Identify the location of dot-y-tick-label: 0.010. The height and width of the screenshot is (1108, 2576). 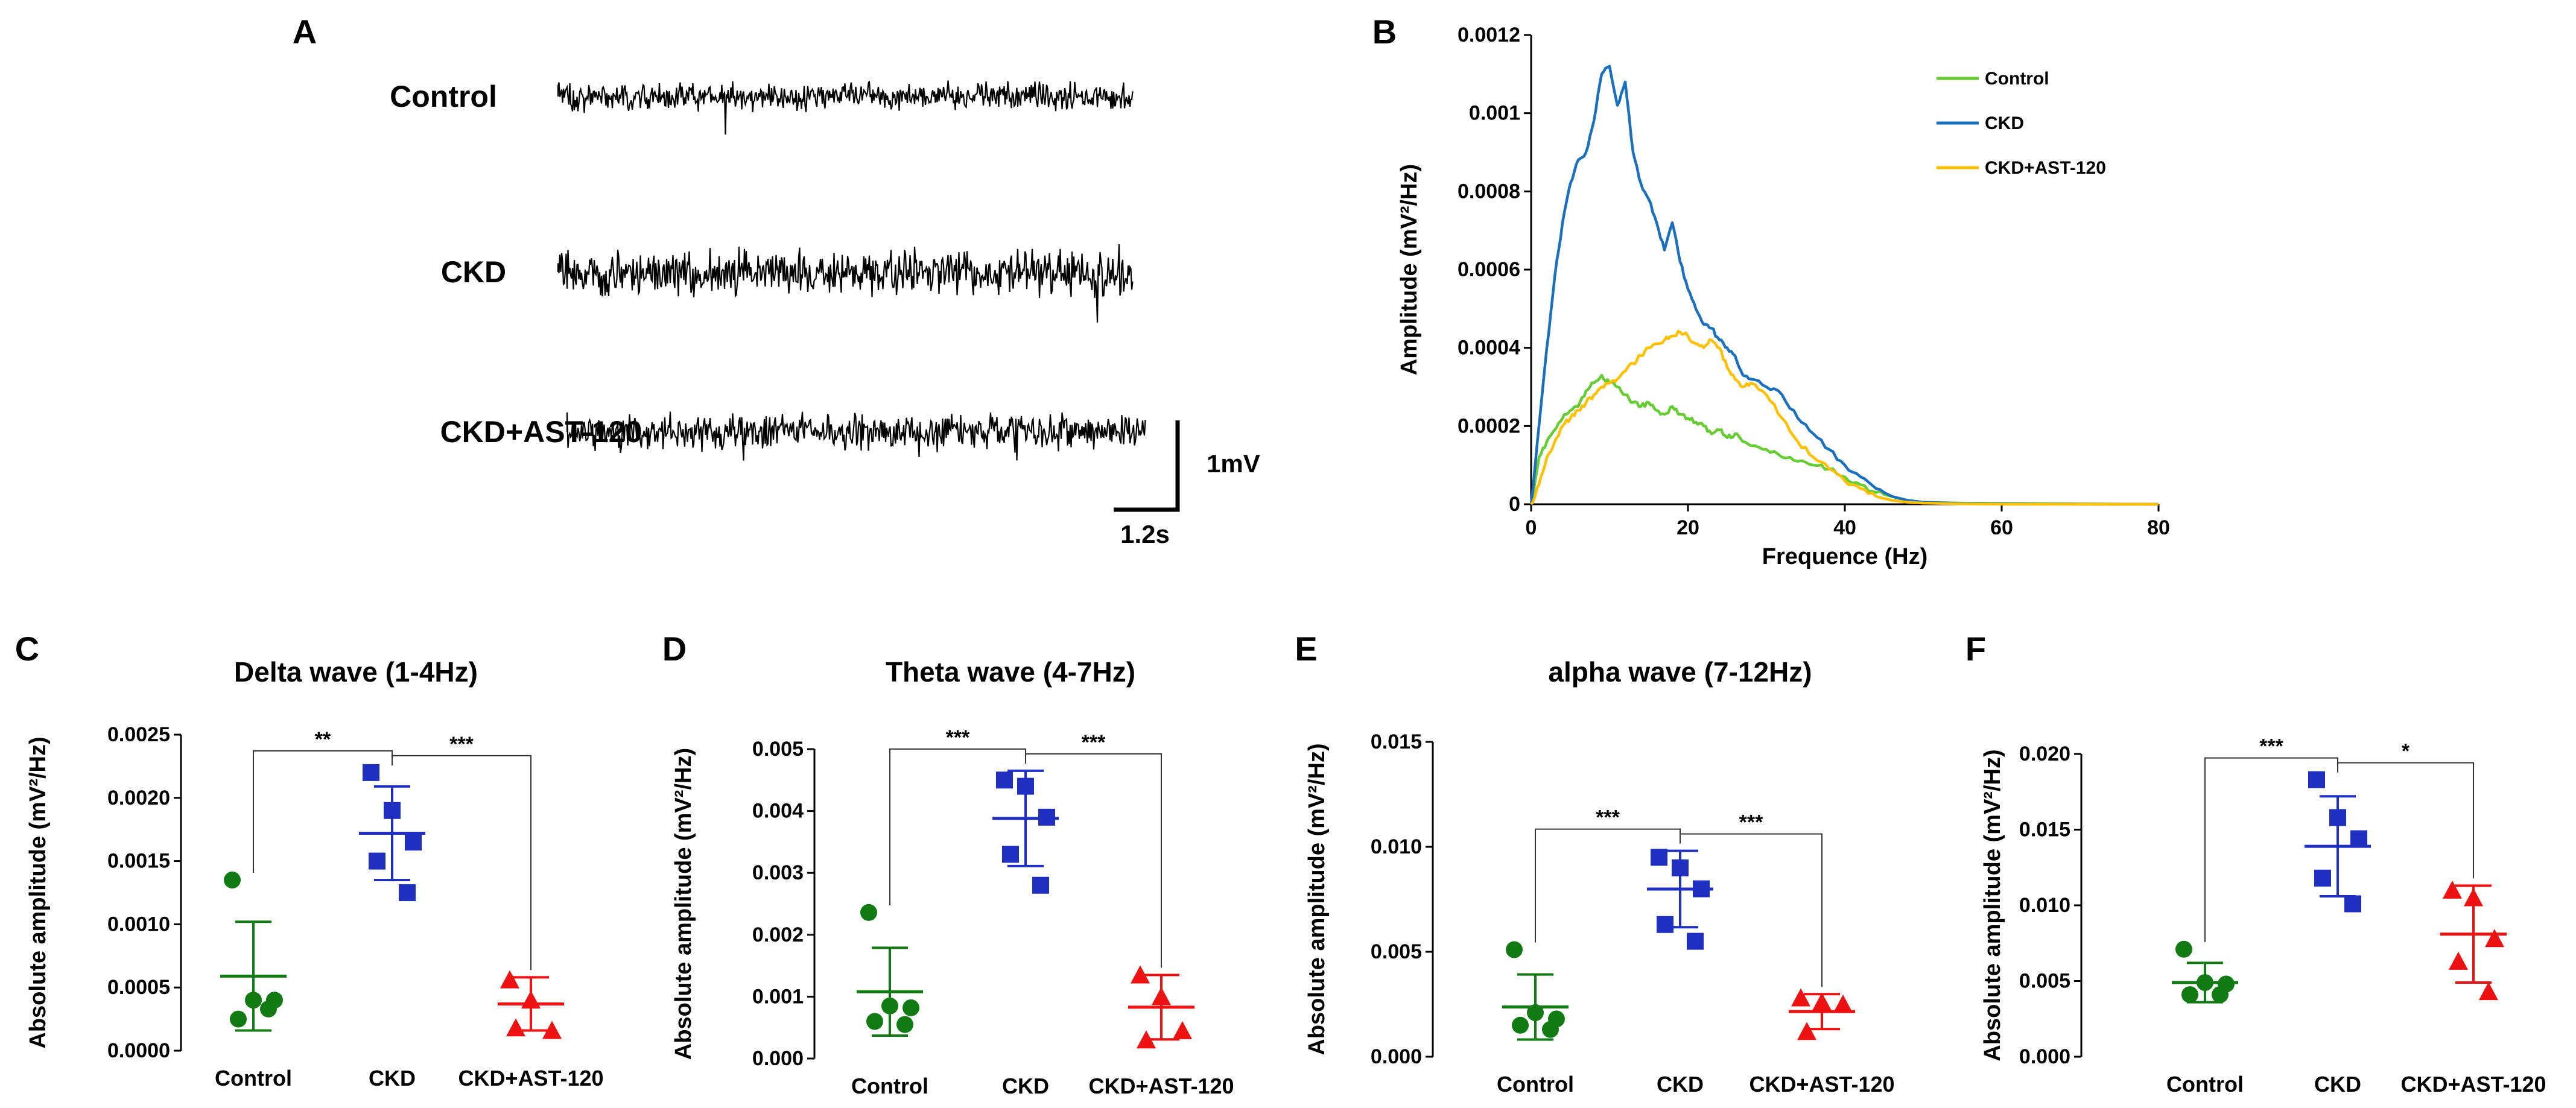
(2045, 906).